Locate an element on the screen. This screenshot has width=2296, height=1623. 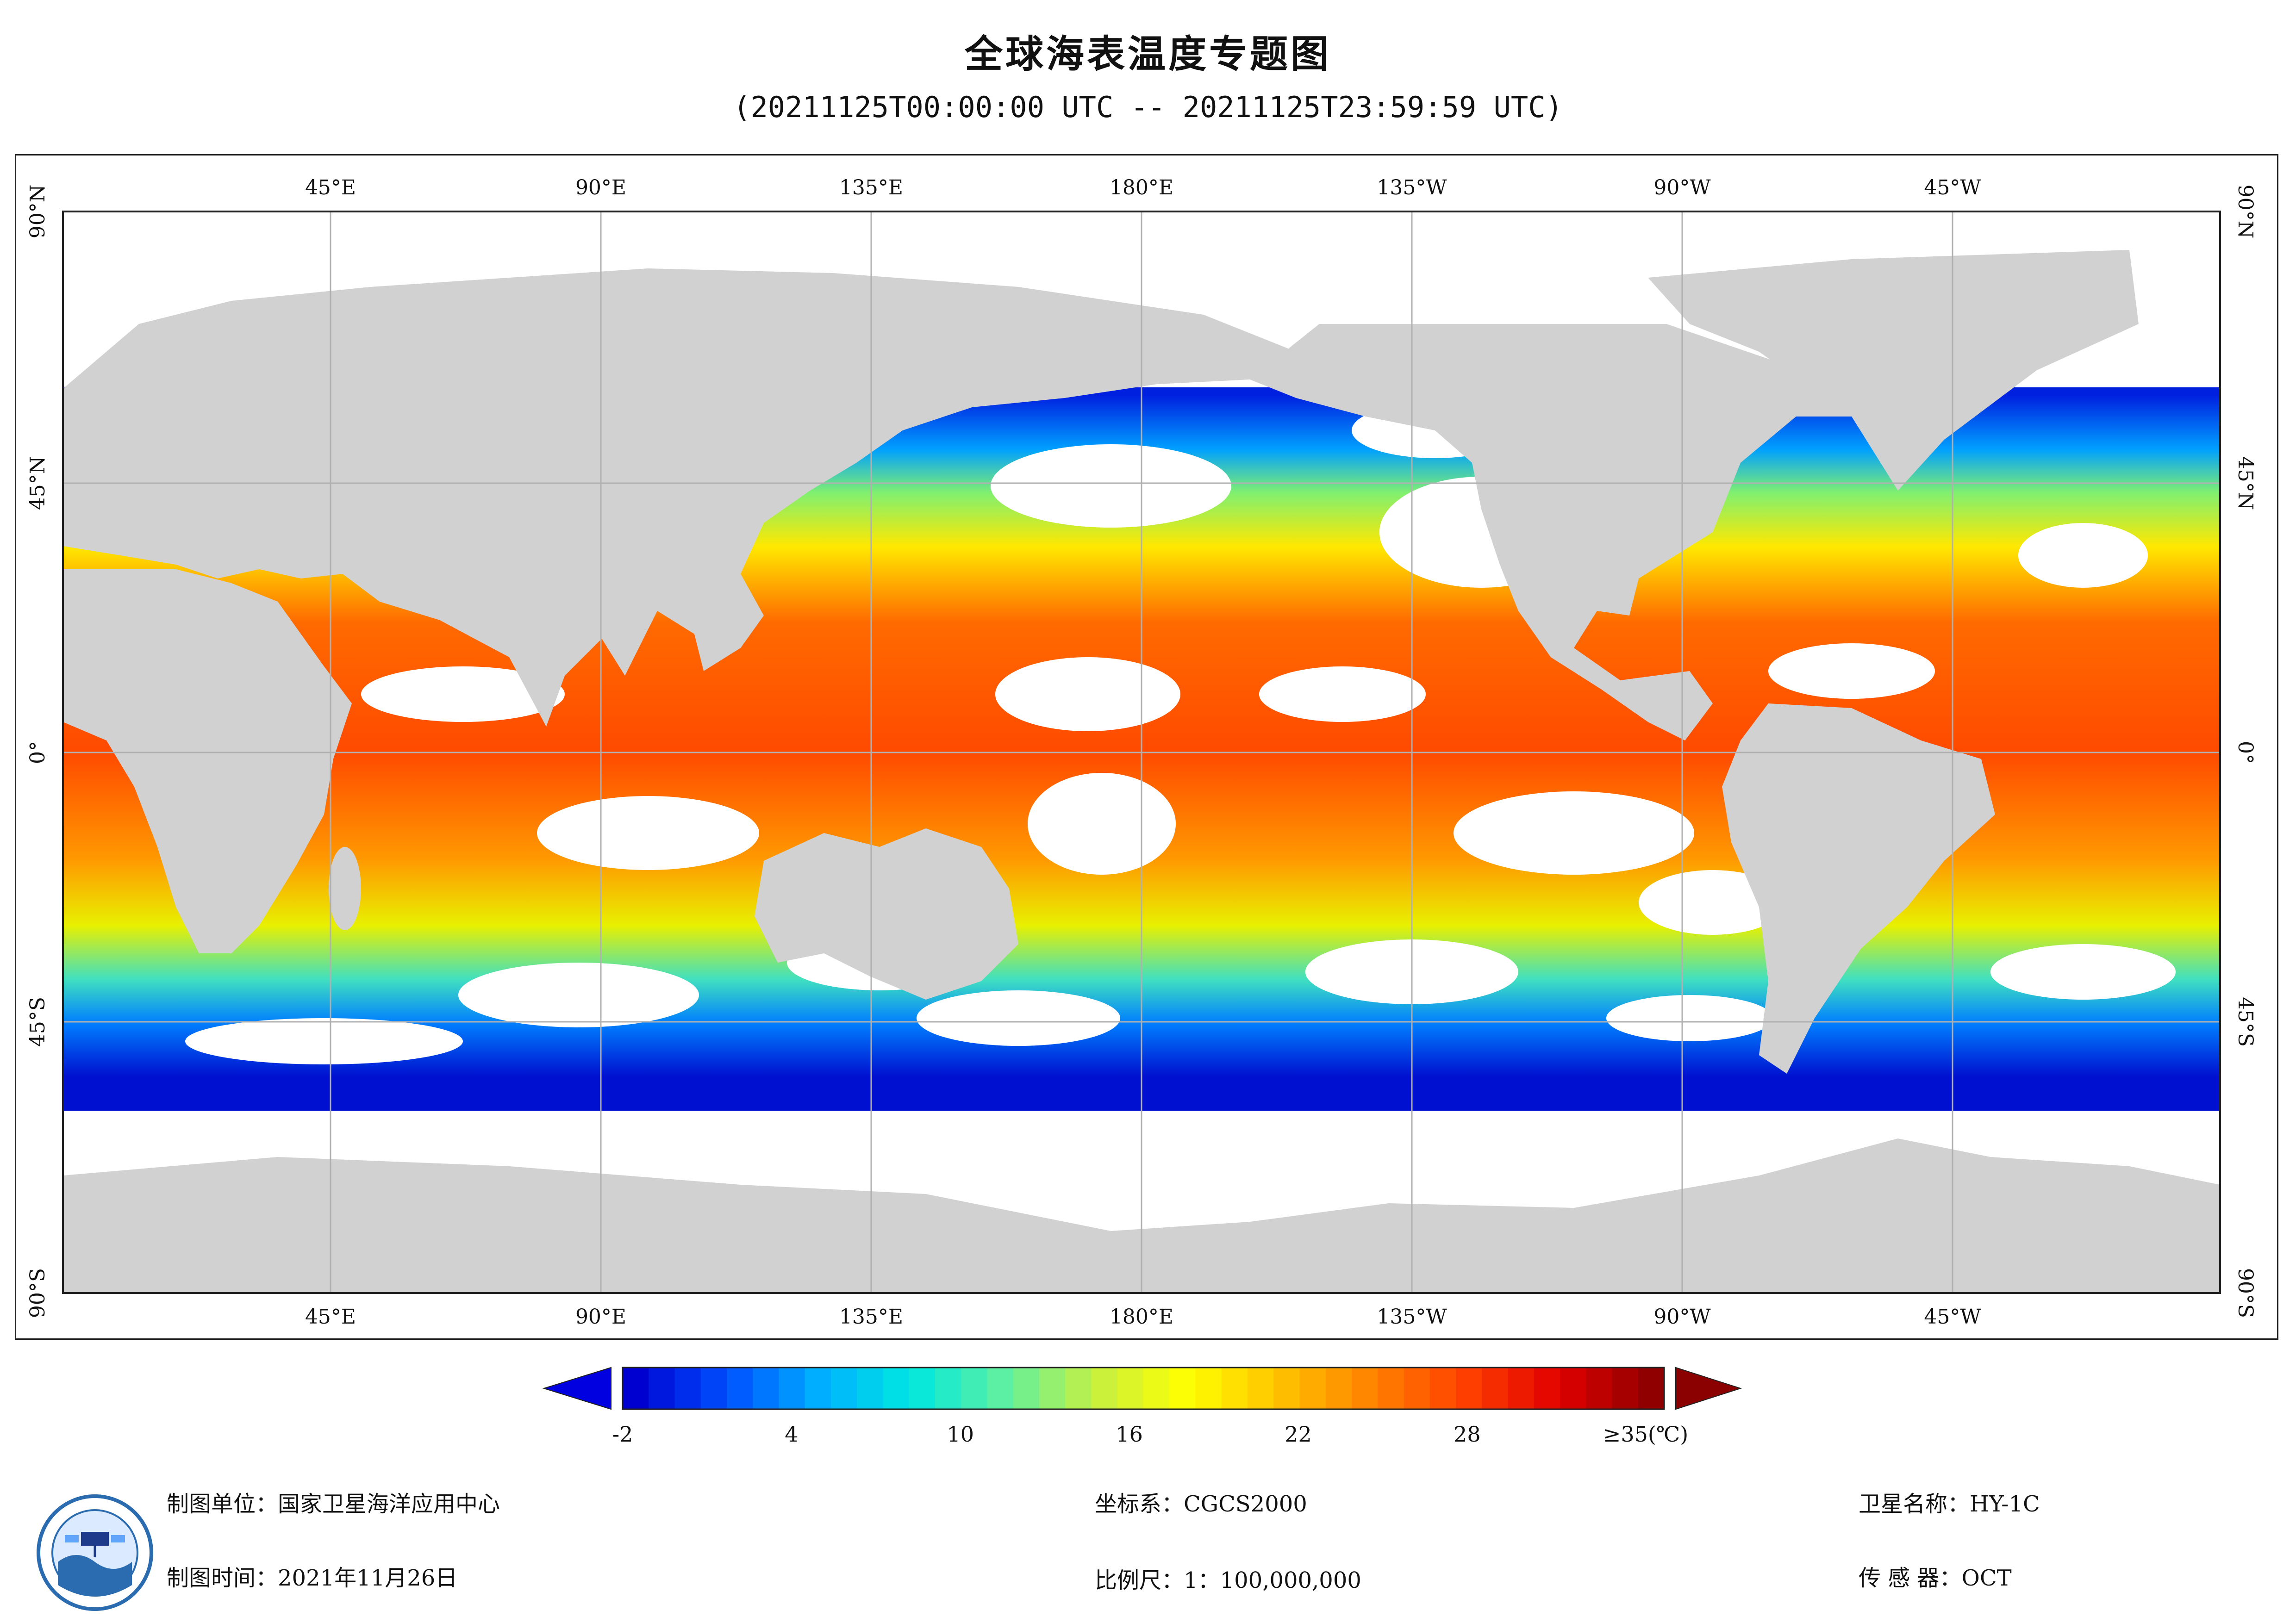
colorbar-swatches is located at coordinates (1144, 1388).